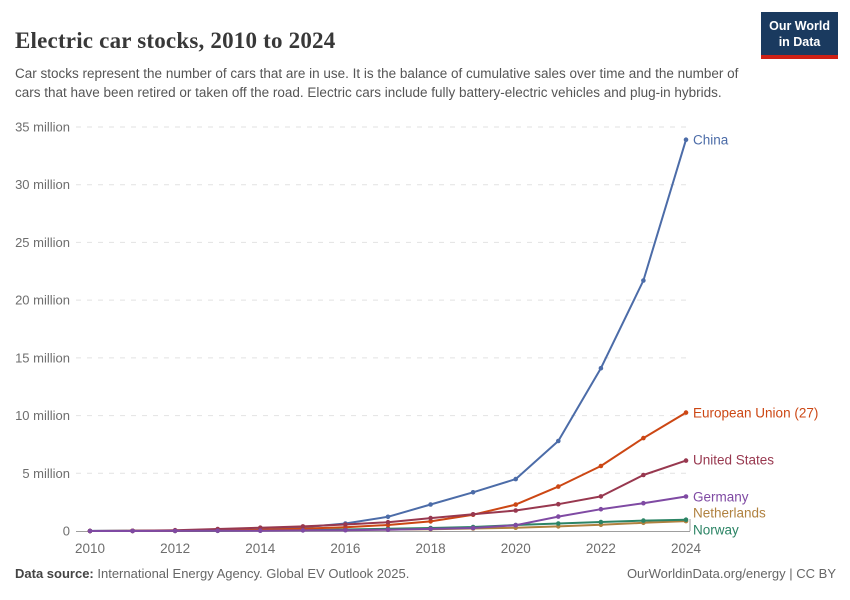 Image resolution: width=850 pixels, height=600 pixels. I want to click on x-axis-tick-label: 2012, so click(175, 548).